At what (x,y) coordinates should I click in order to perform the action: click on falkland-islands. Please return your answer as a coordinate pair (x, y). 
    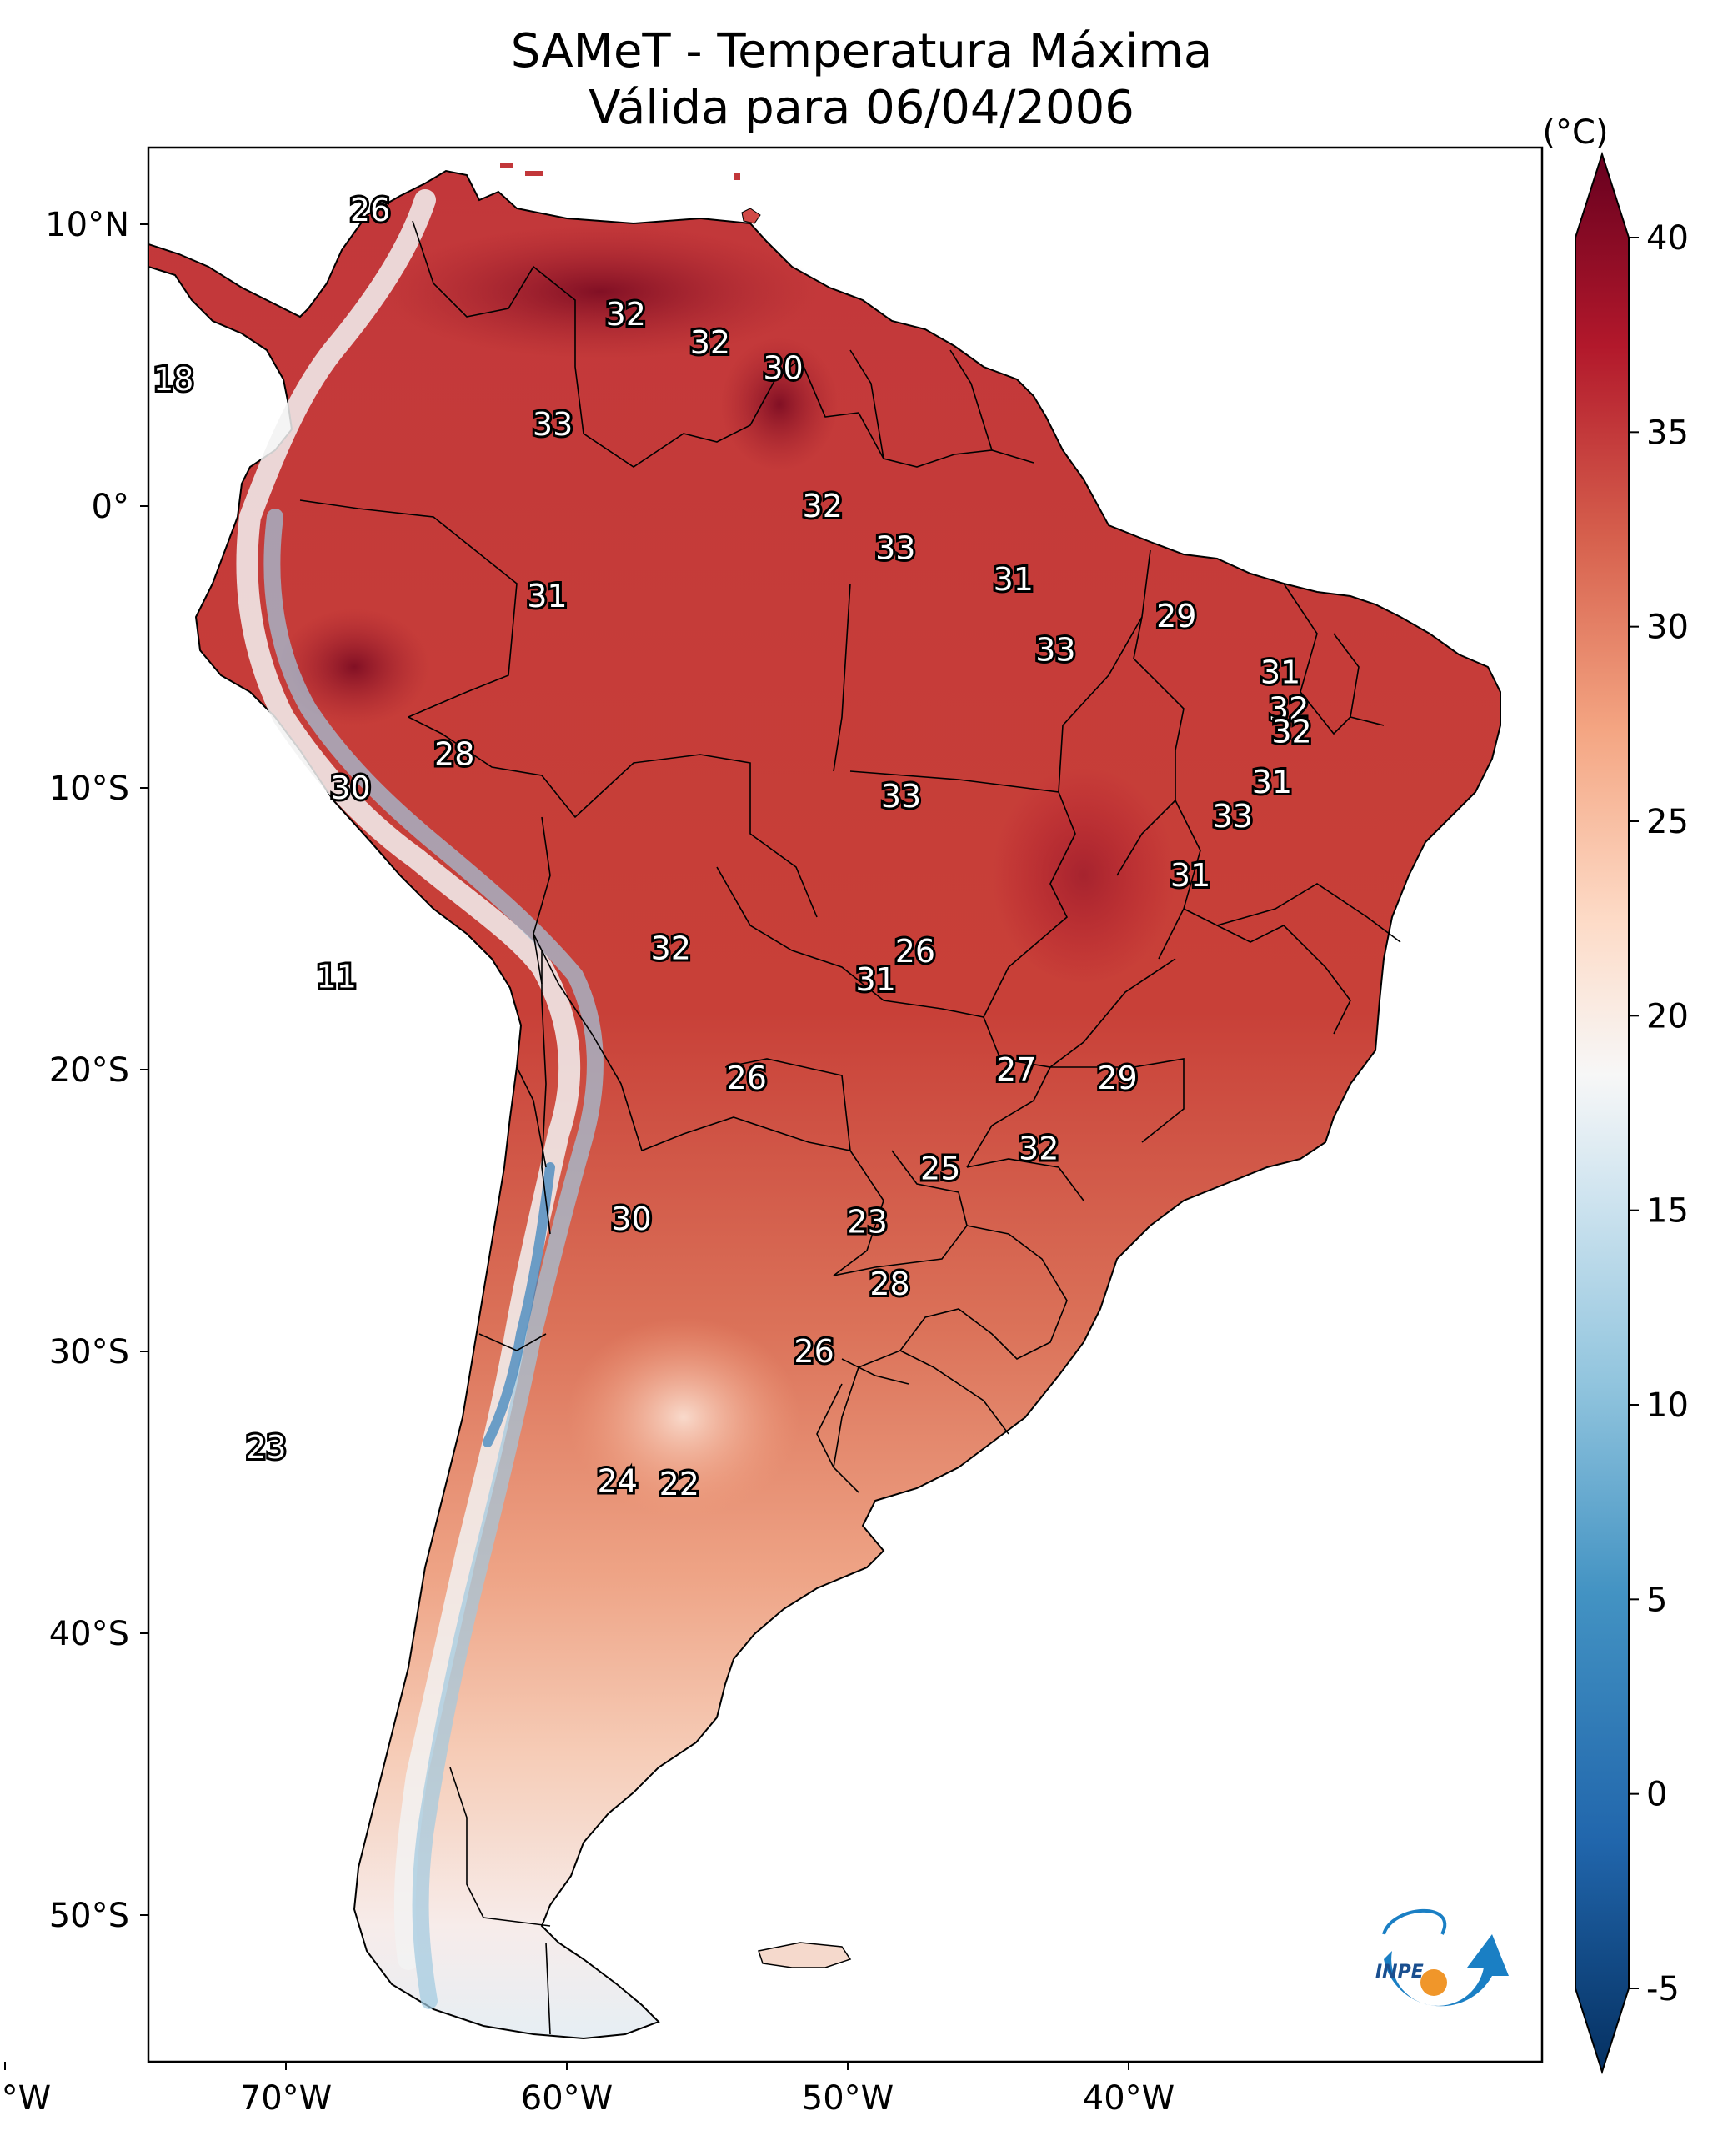
    Looking at the image, I should click on (805, 1955).